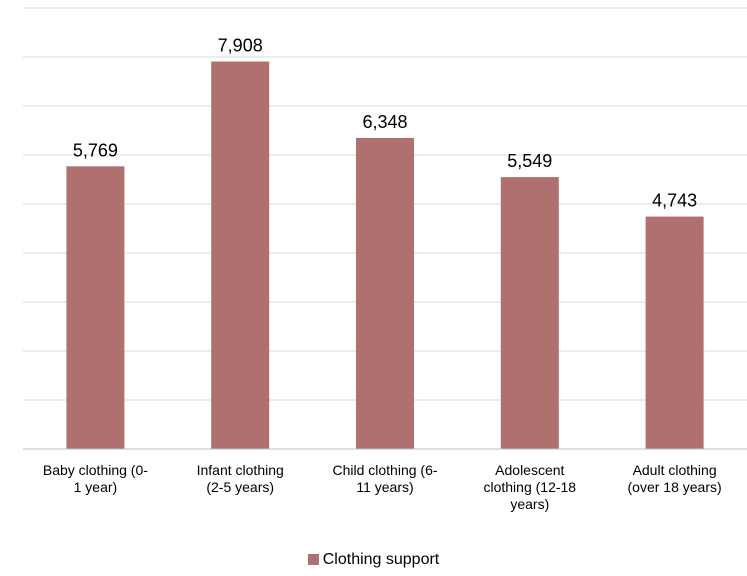 This screenshot has width=747, height=576. Describe the element at coordinates (313, 559) in the screenshot. I see `legend-swatch` at that location.